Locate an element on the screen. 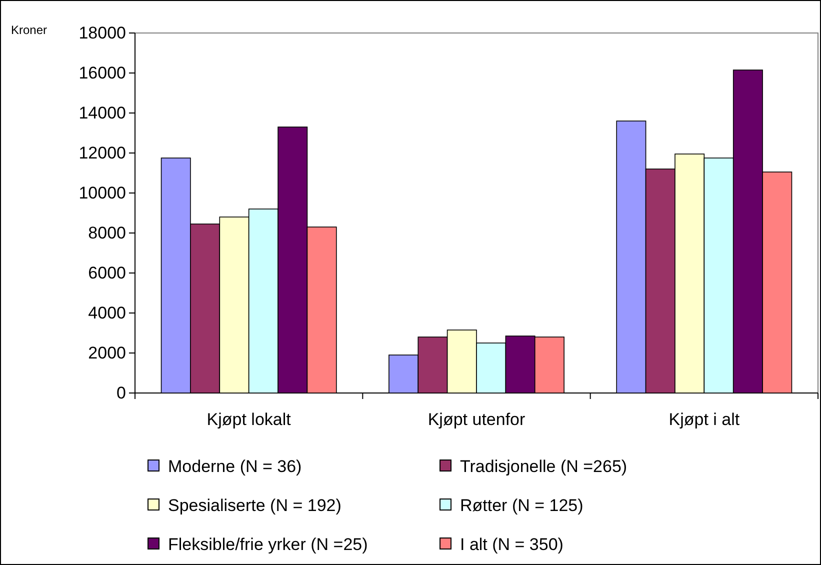 The image size is (821, 565). y-tick-label: 2000 is located at coordinates (107, 352).